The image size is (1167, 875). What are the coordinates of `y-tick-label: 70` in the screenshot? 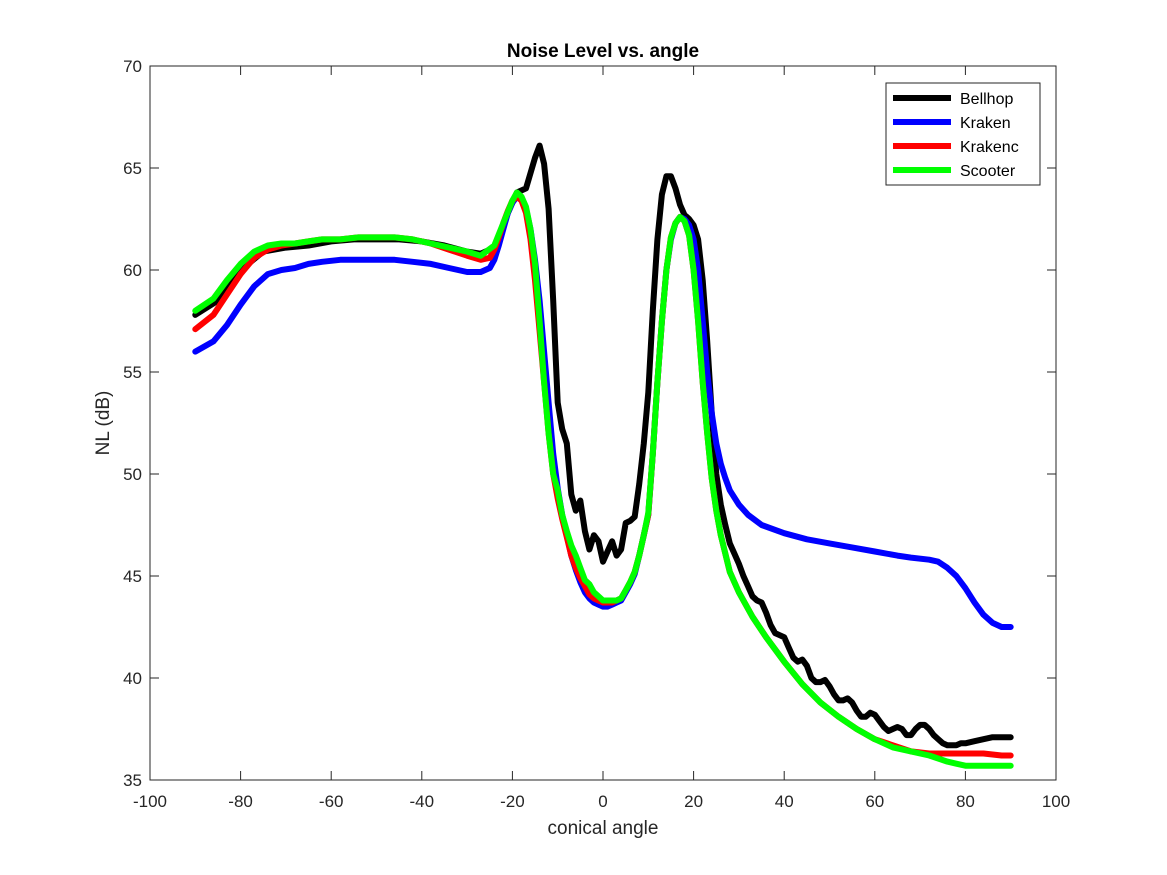 It's located at (132, 66).